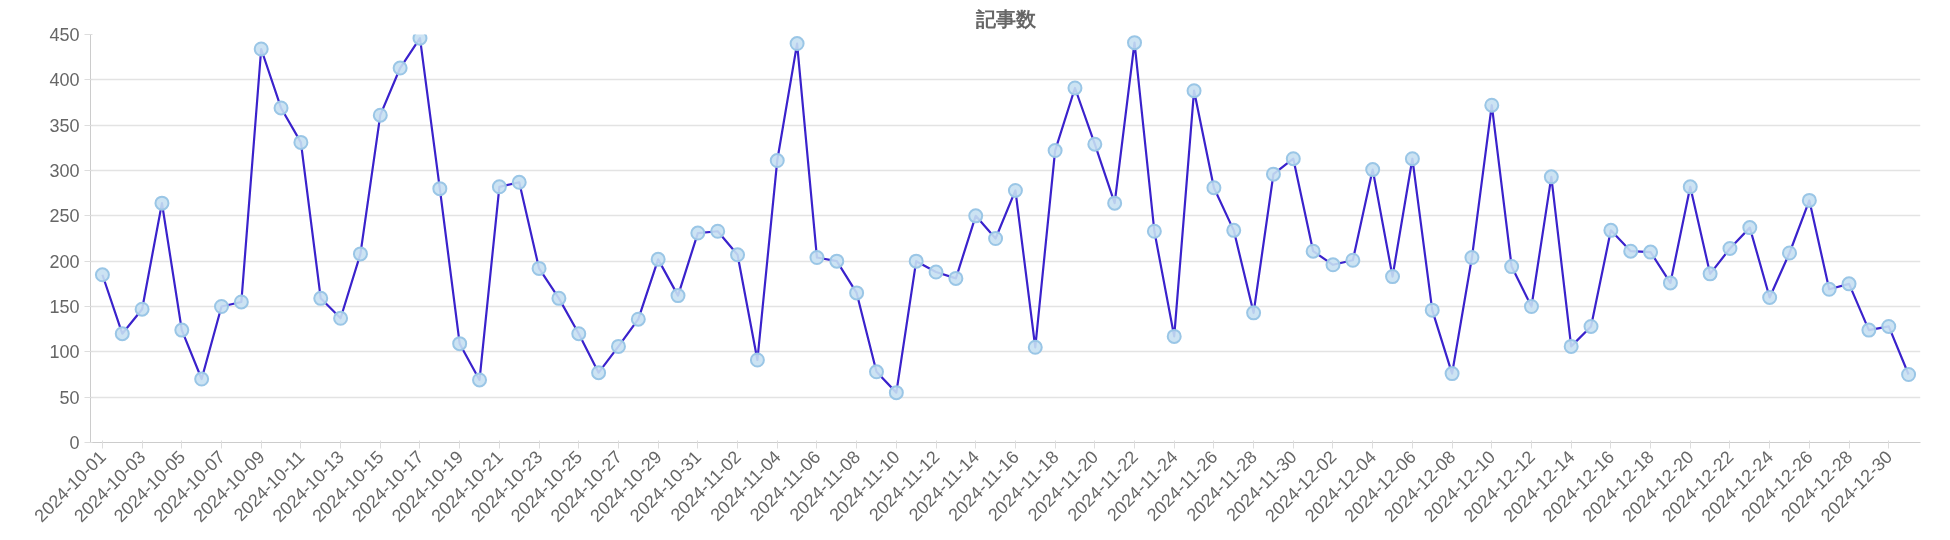 The height and width of the screenshot is (540, 1950). What do you see at coordinates (64, 80) in the screenshot?
I see `y-tick-label: 400` at bounding box center [64, 80].